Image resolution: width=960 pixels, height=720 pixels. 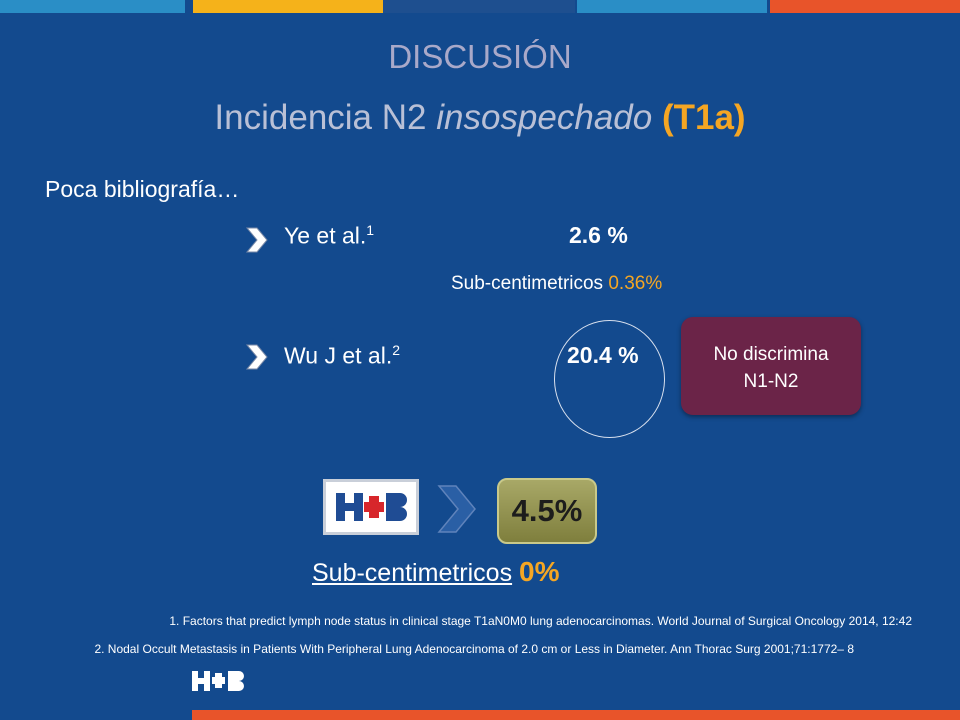 I want to click on row-value-ye: 2.6 %, so click(x=598, y=235).